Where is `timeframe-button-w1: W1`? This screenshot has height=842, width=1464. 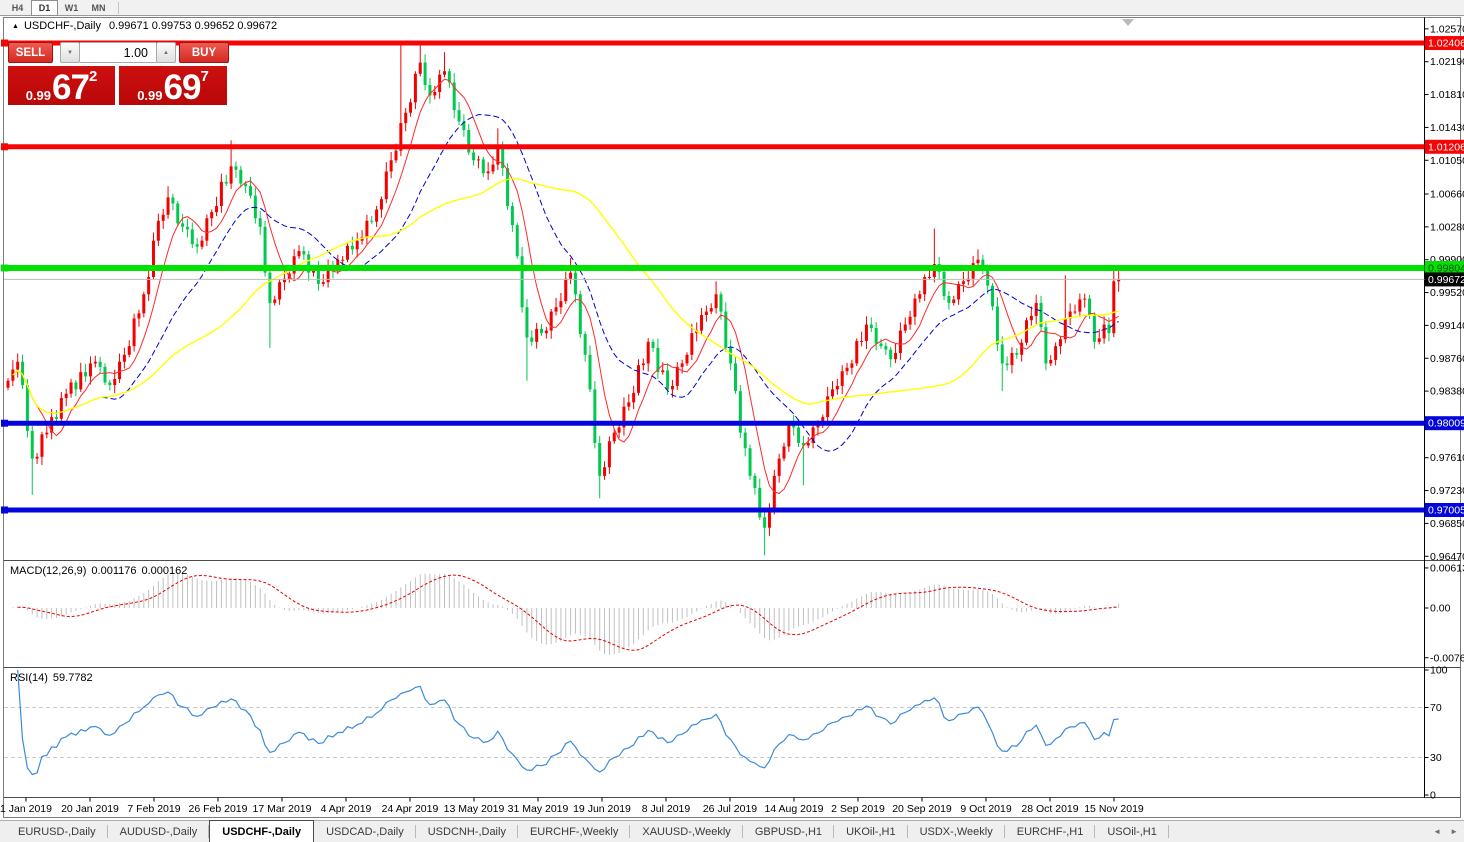 timeframe-button-w1: W1 is located at coordinates (71, 7).